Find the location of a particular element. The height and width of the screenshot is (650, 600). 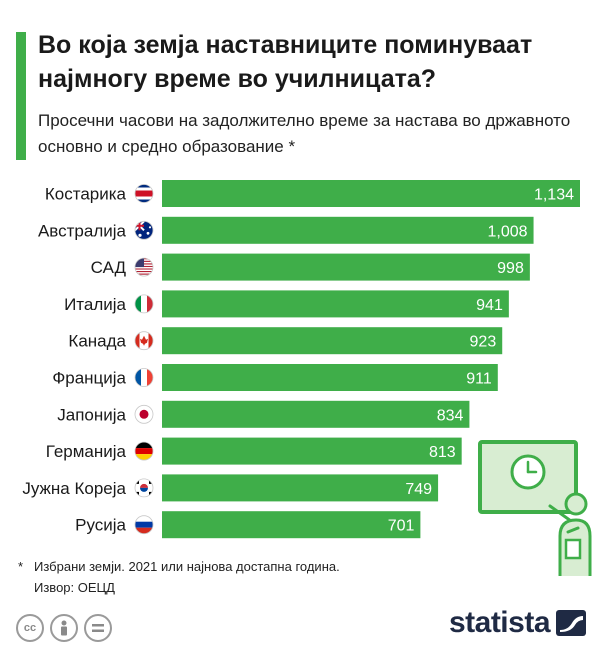

no-derivatives-icon is located at coordinates (98, 628).